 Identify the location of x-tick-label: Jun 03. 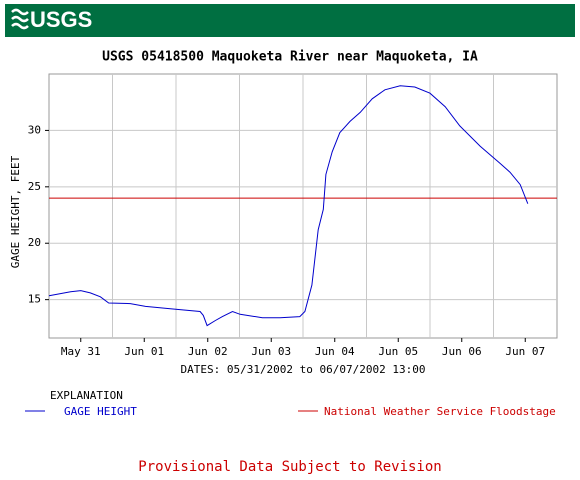
(271, 351).